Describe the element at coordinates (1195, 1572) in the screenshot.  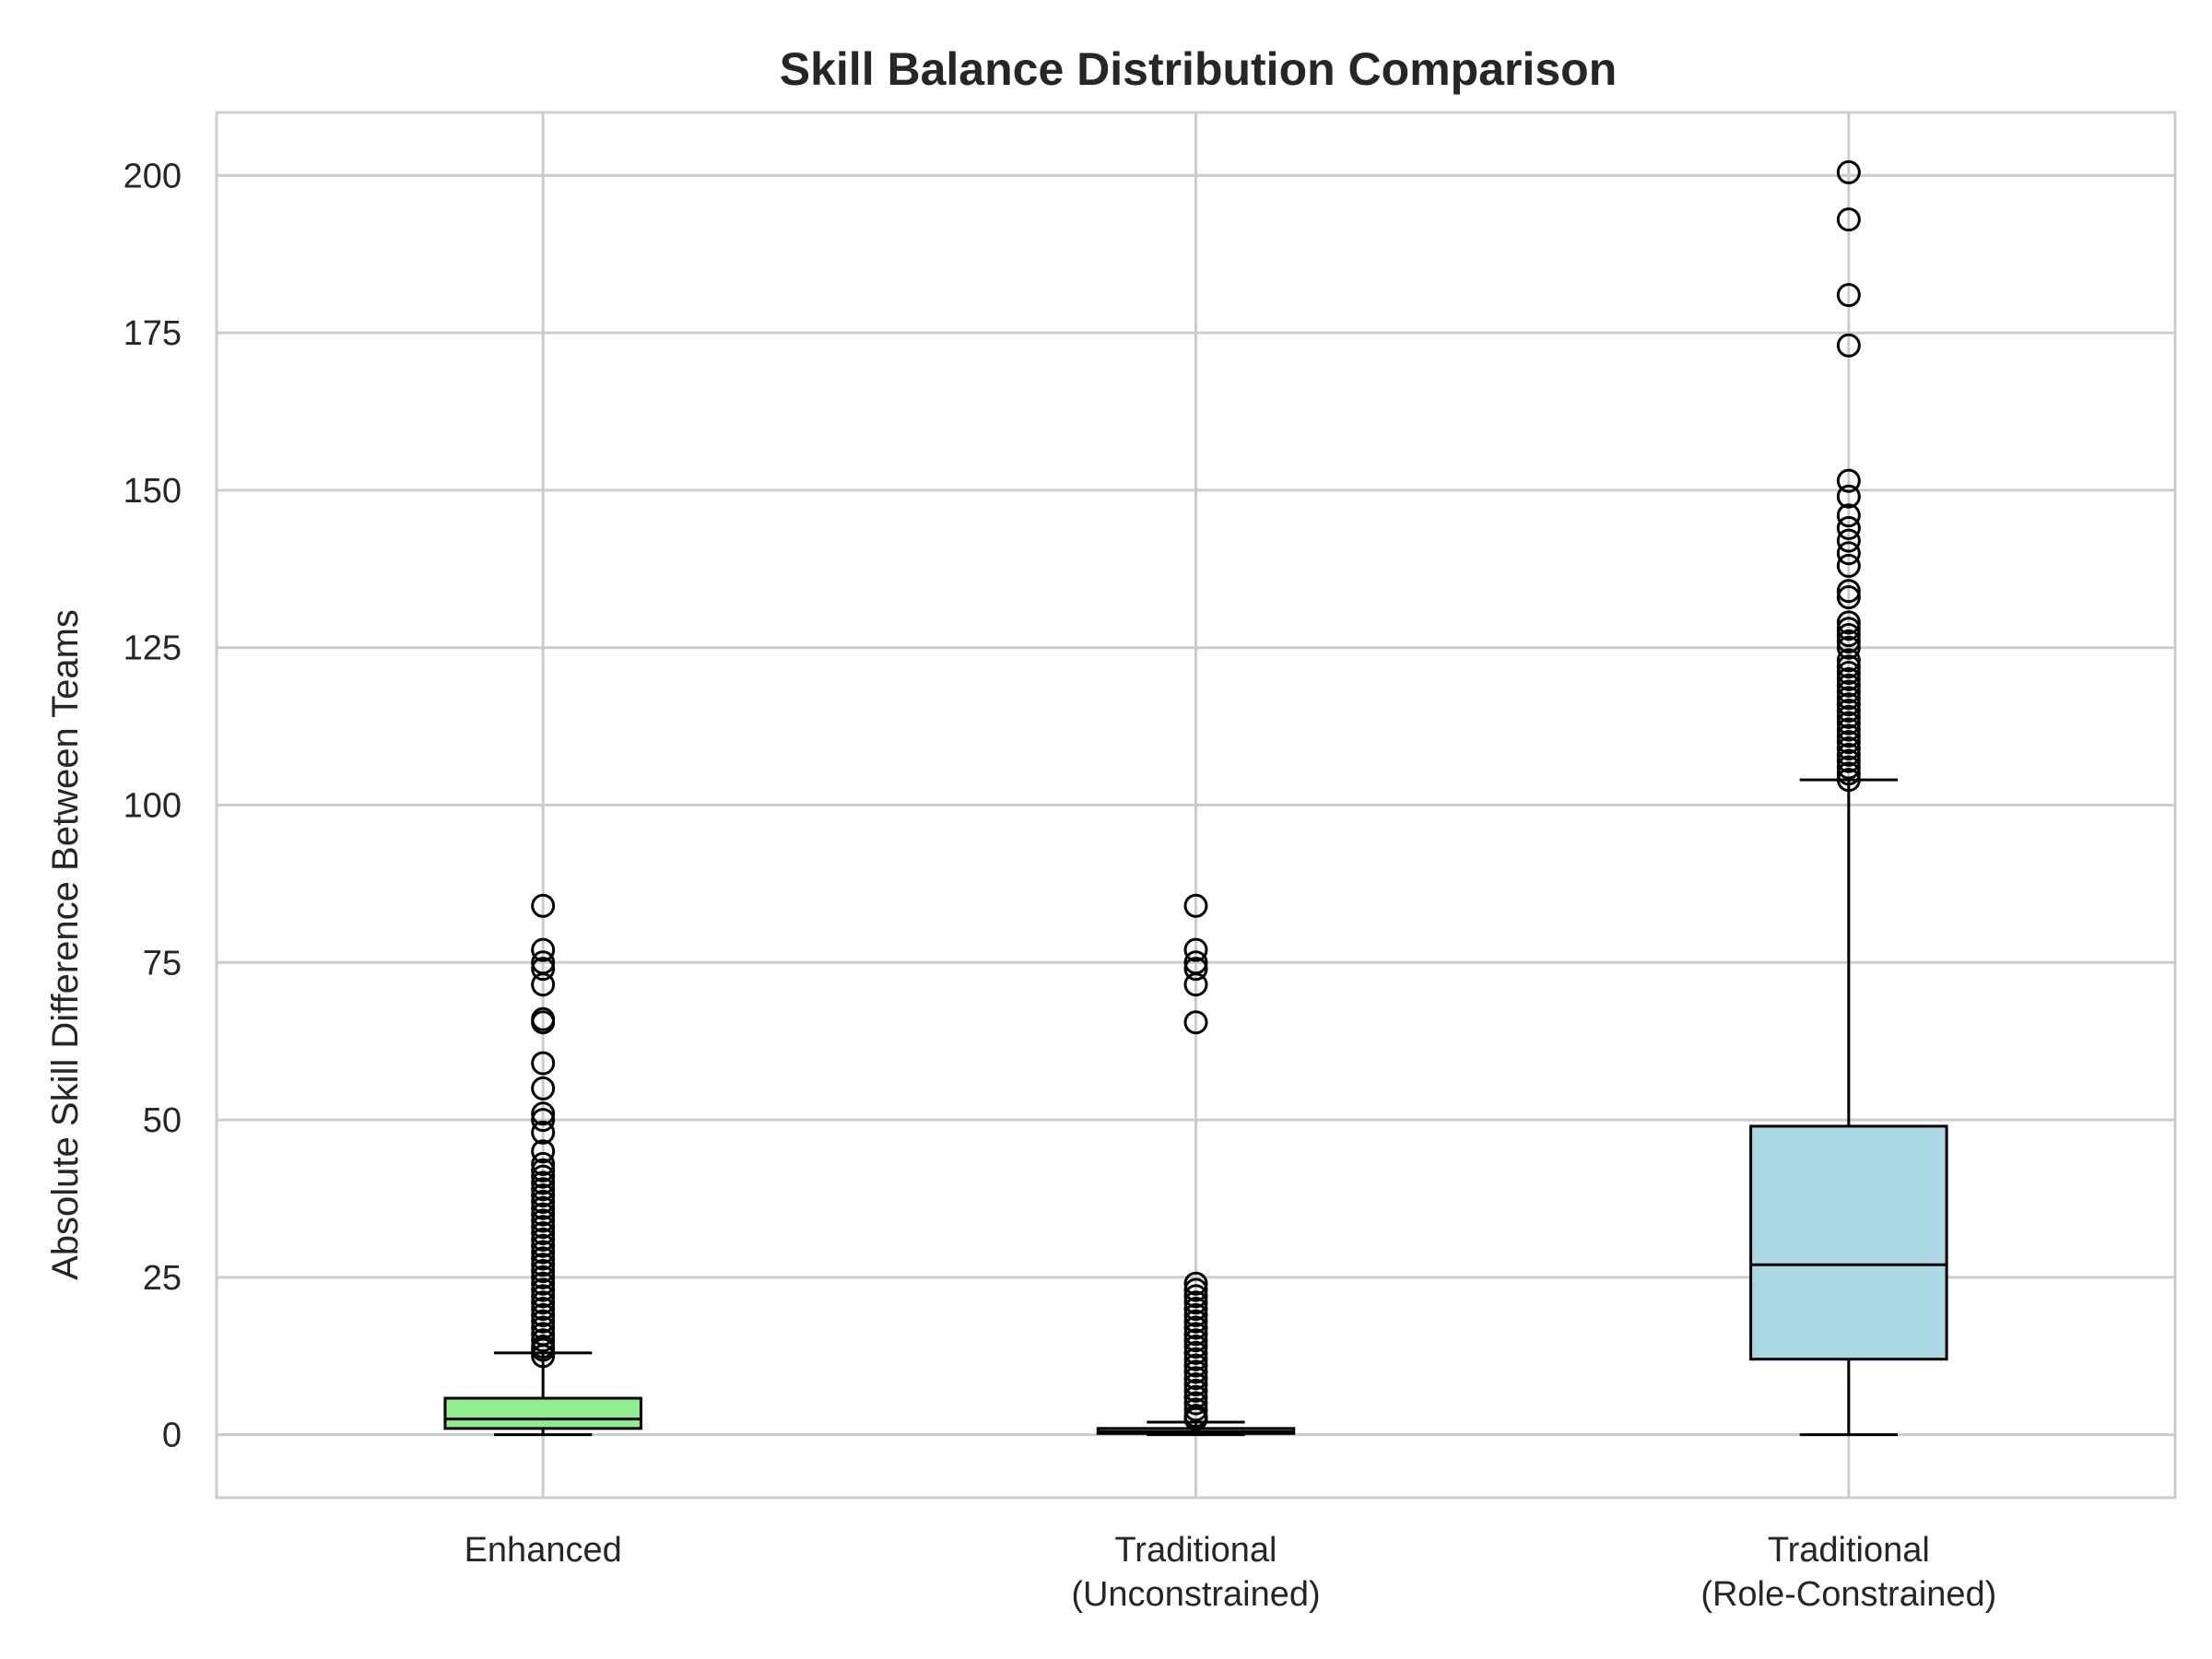
I see `x-tick-label: Traditional (Unconstrained)` at that location.